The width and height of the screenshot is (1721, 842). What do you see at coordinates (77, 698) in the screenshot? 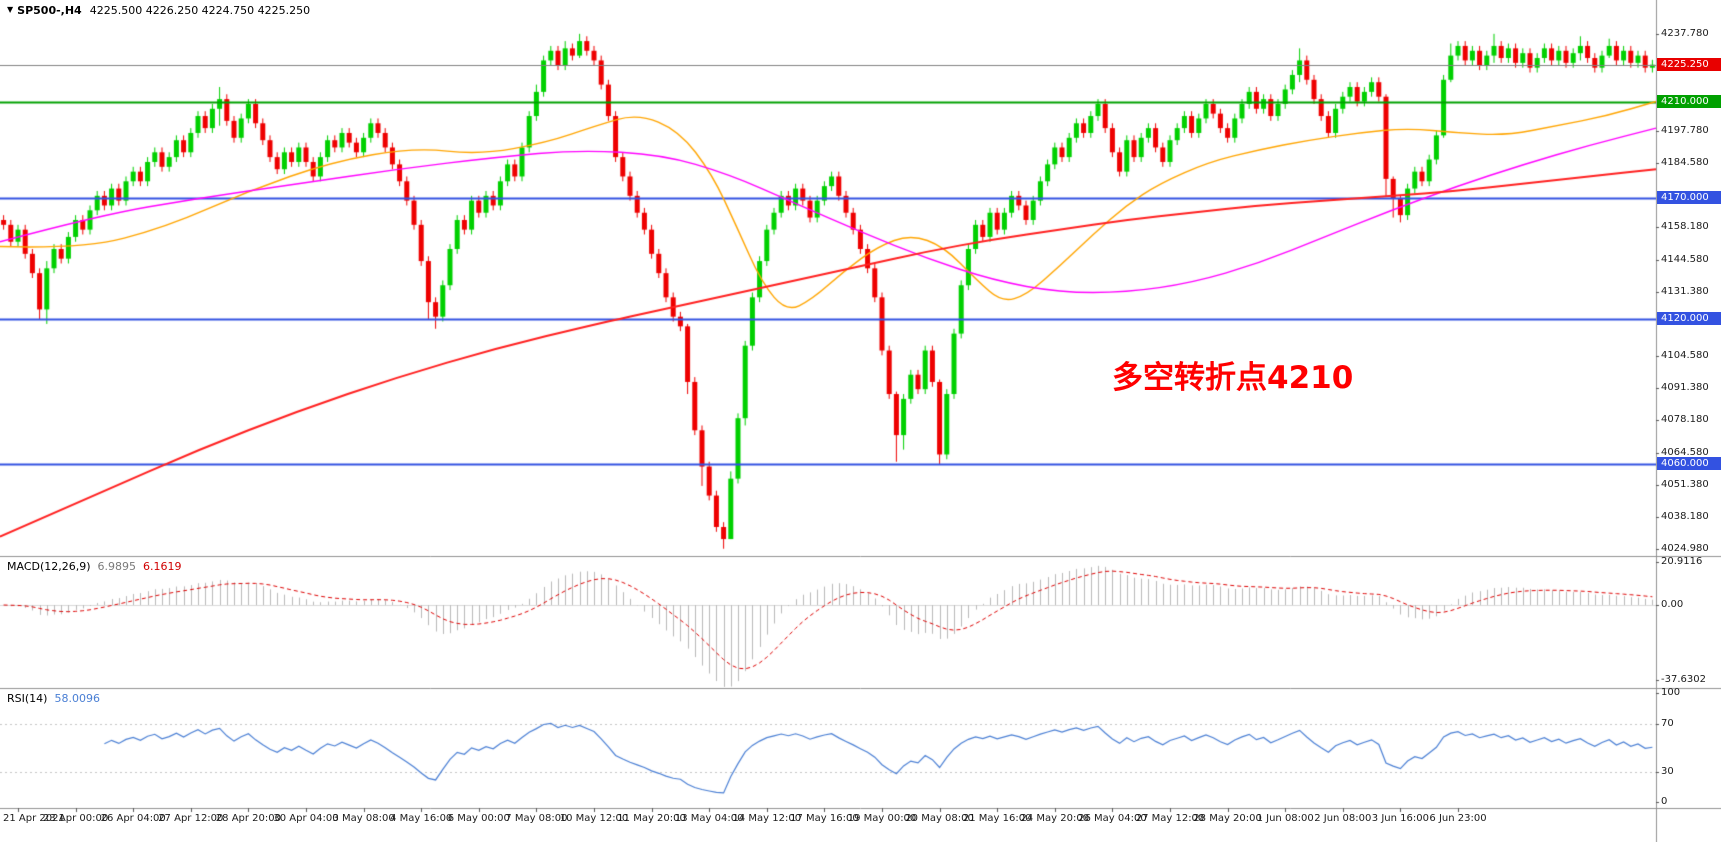
I see `rsi-value: 58.0096` at bounding box center [77, 698].